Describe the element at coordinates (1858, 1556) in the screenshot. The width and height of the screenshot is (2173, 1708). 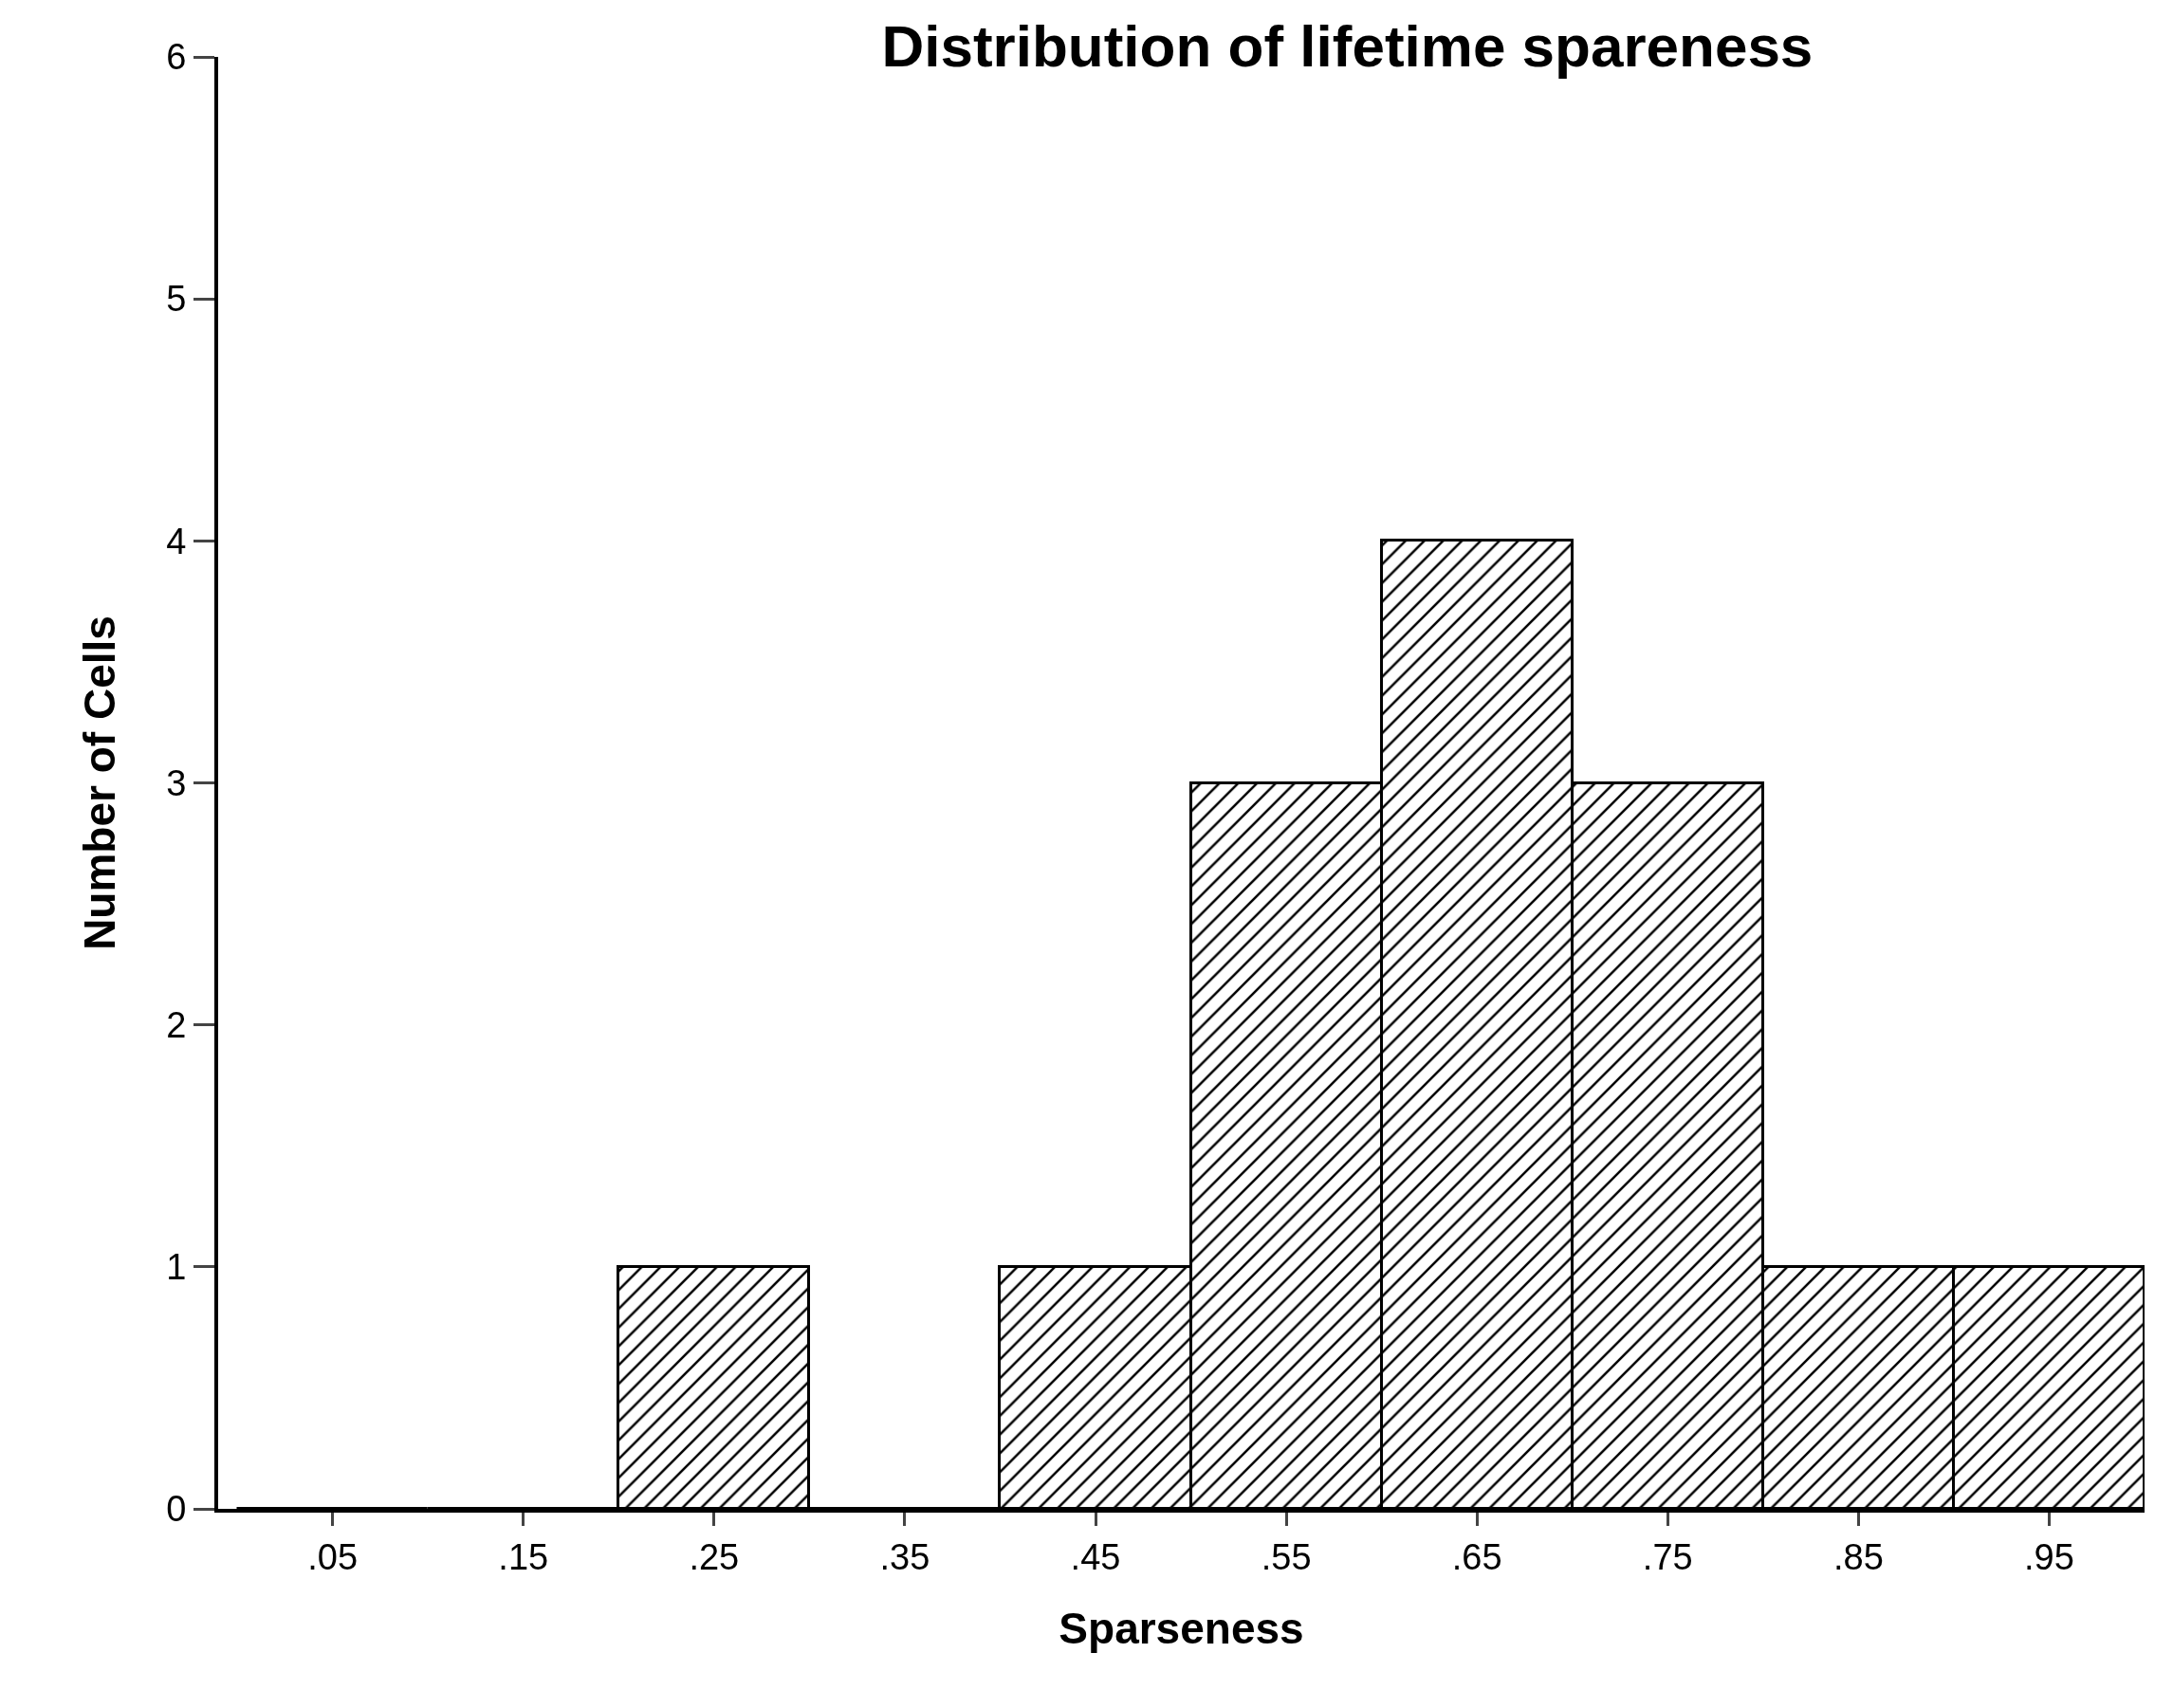
I see `x-tick-label: .85` at that location.